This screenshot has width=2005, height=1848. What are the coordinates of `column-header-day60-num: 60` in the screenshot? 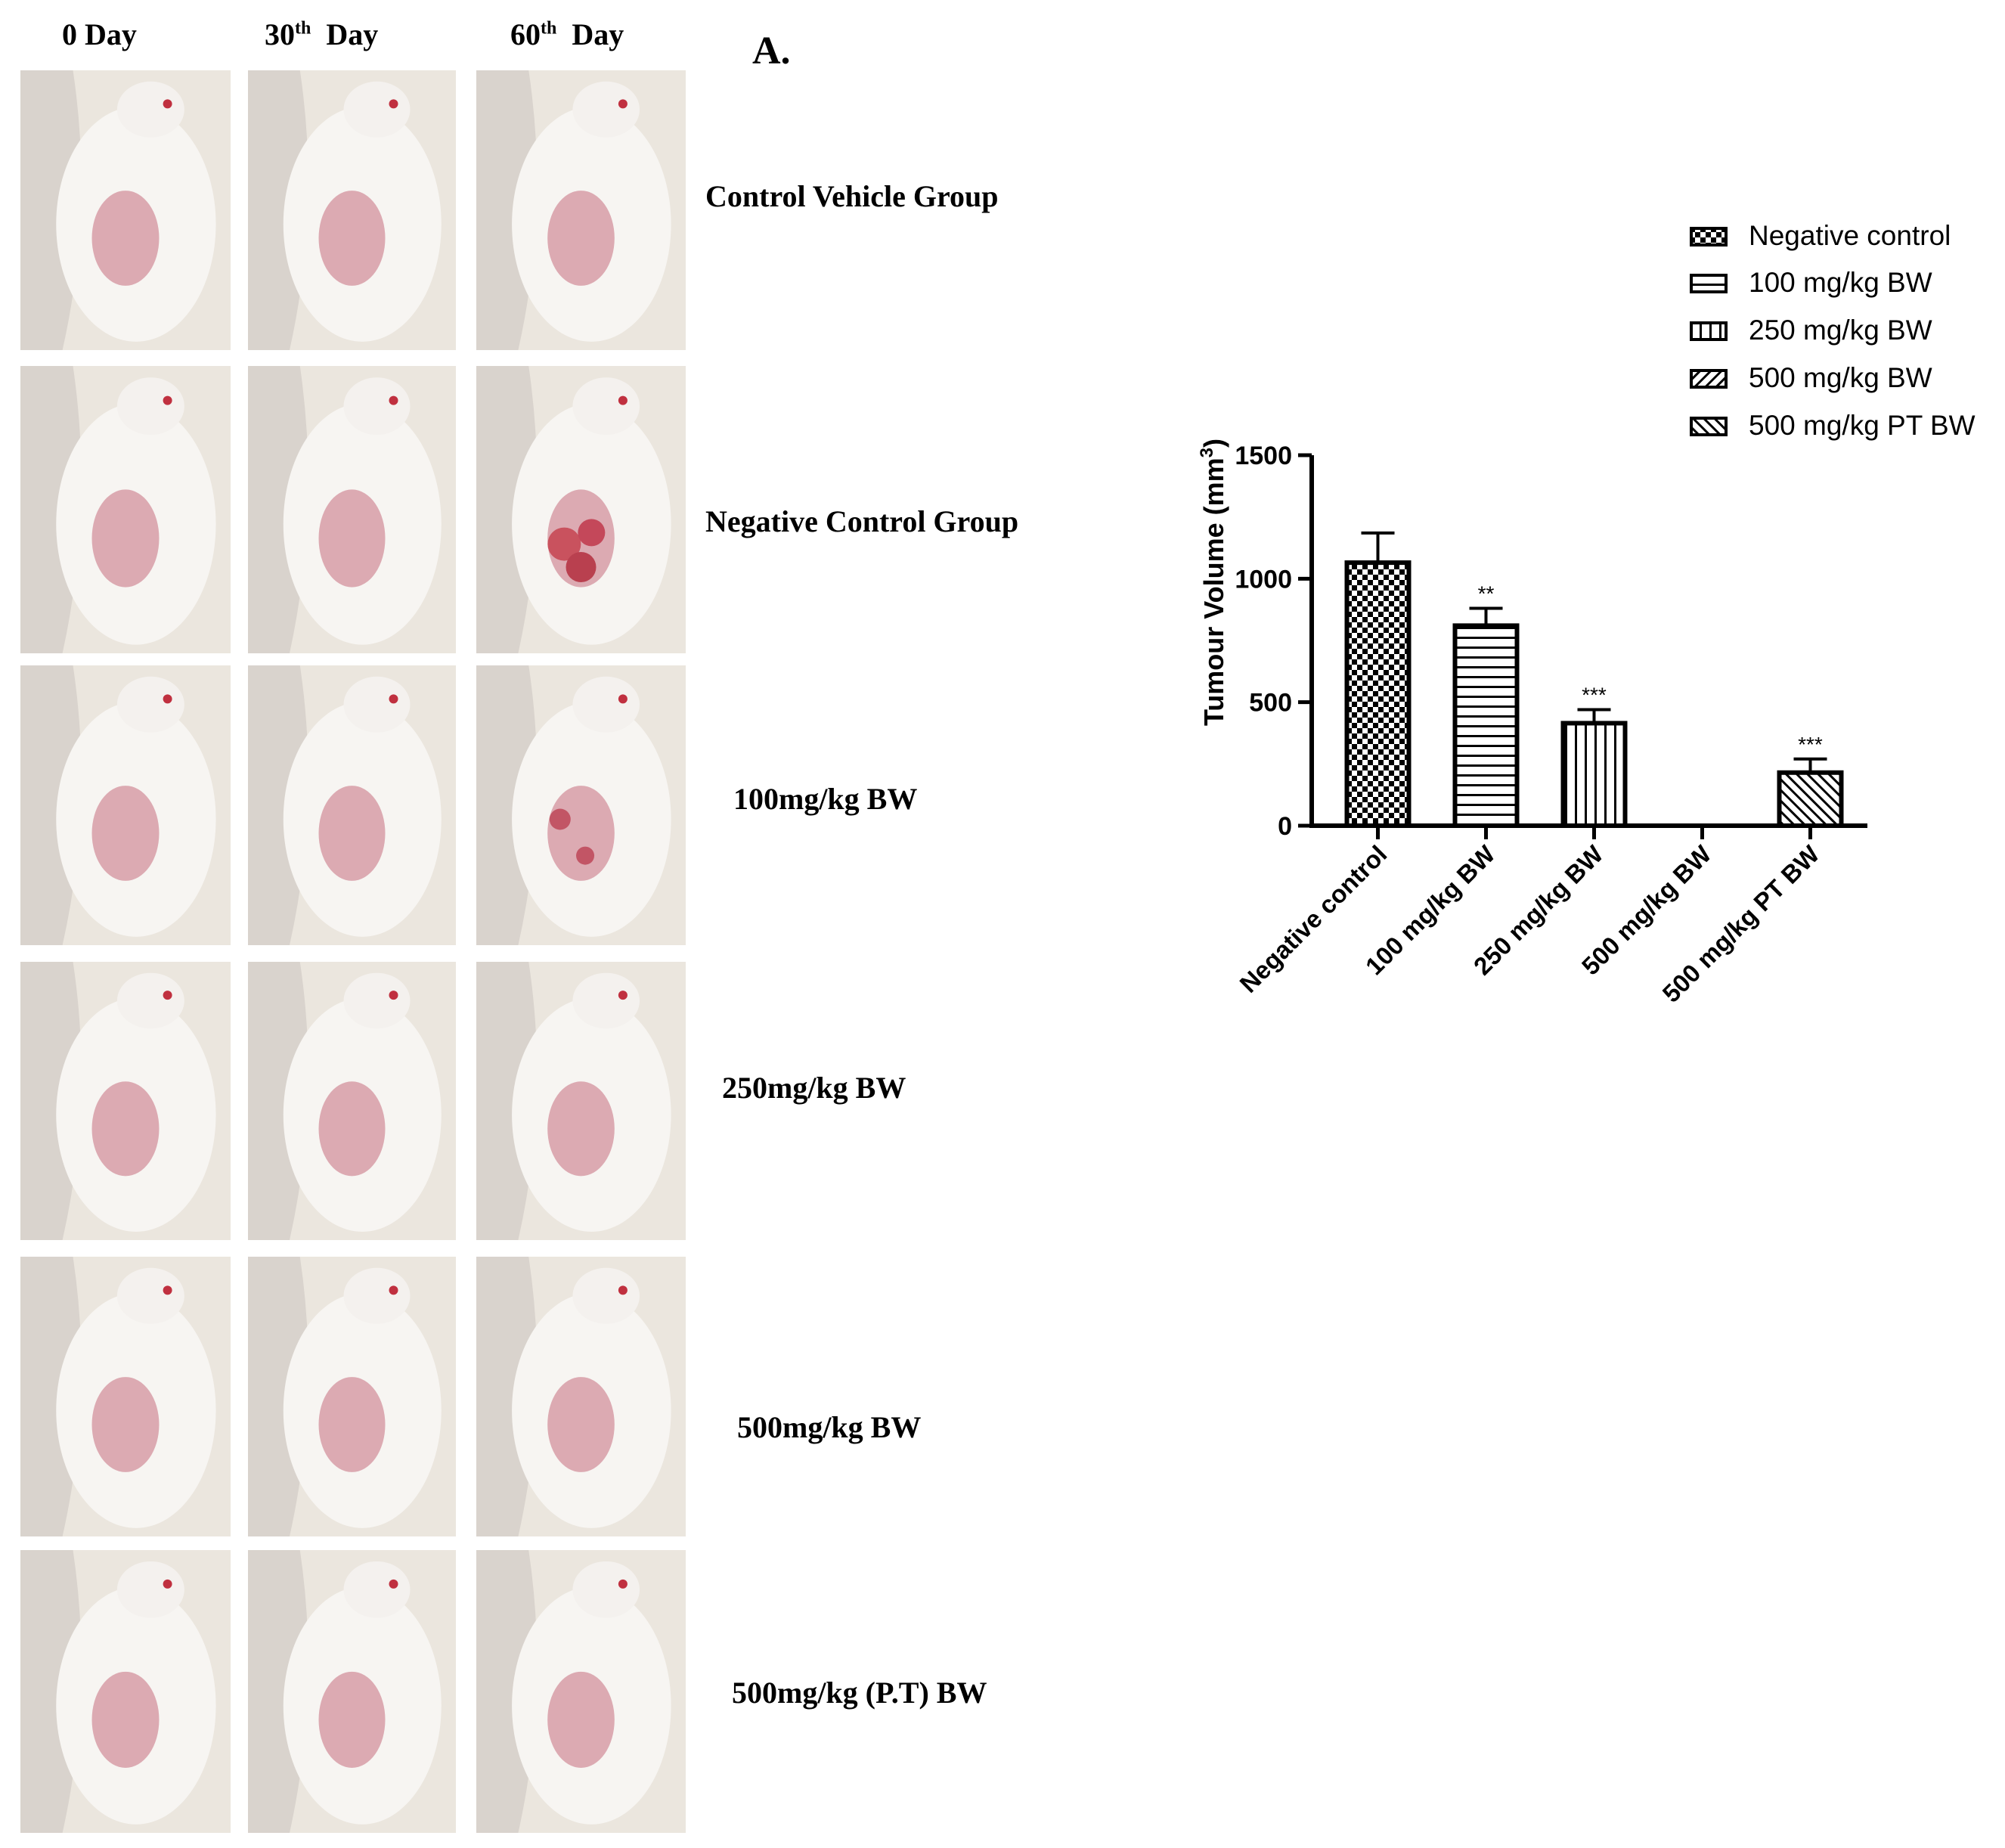 It's located at (525, 34).